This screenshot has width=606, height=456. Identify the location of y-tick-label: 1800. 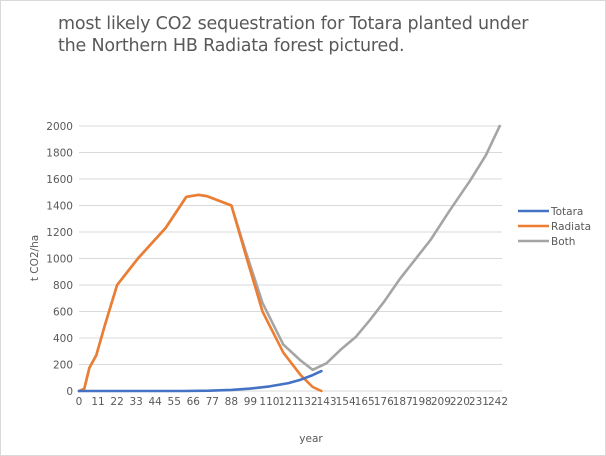
(59, 154).